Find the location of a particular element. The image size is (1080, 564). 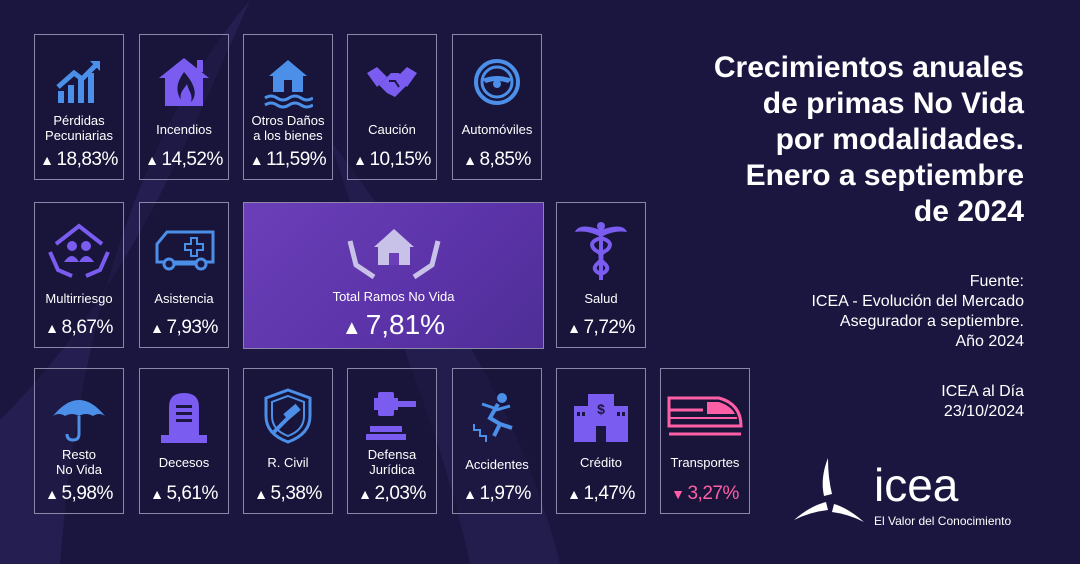

tile-total-ramos-no-vida: Total Ramos No Vida ▲ 7,81% is located at coordinates (393, 275).